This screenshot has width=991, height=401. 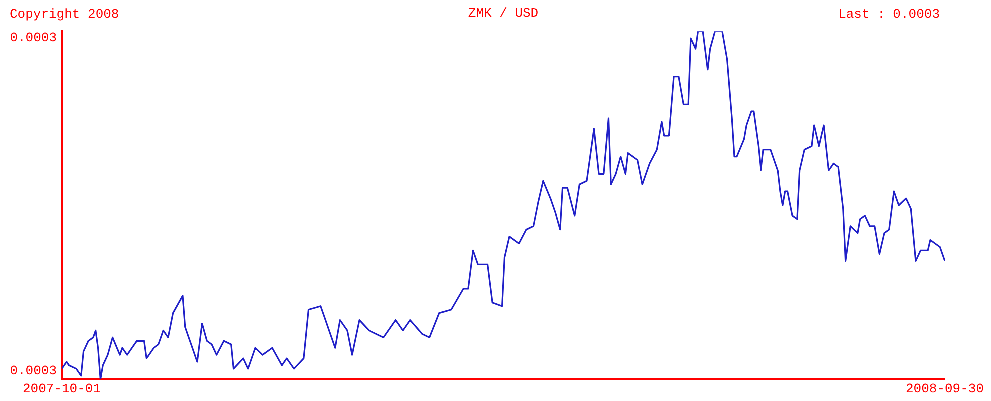 I want to click on text: Copyright 2008, so click(x=65, y=14).